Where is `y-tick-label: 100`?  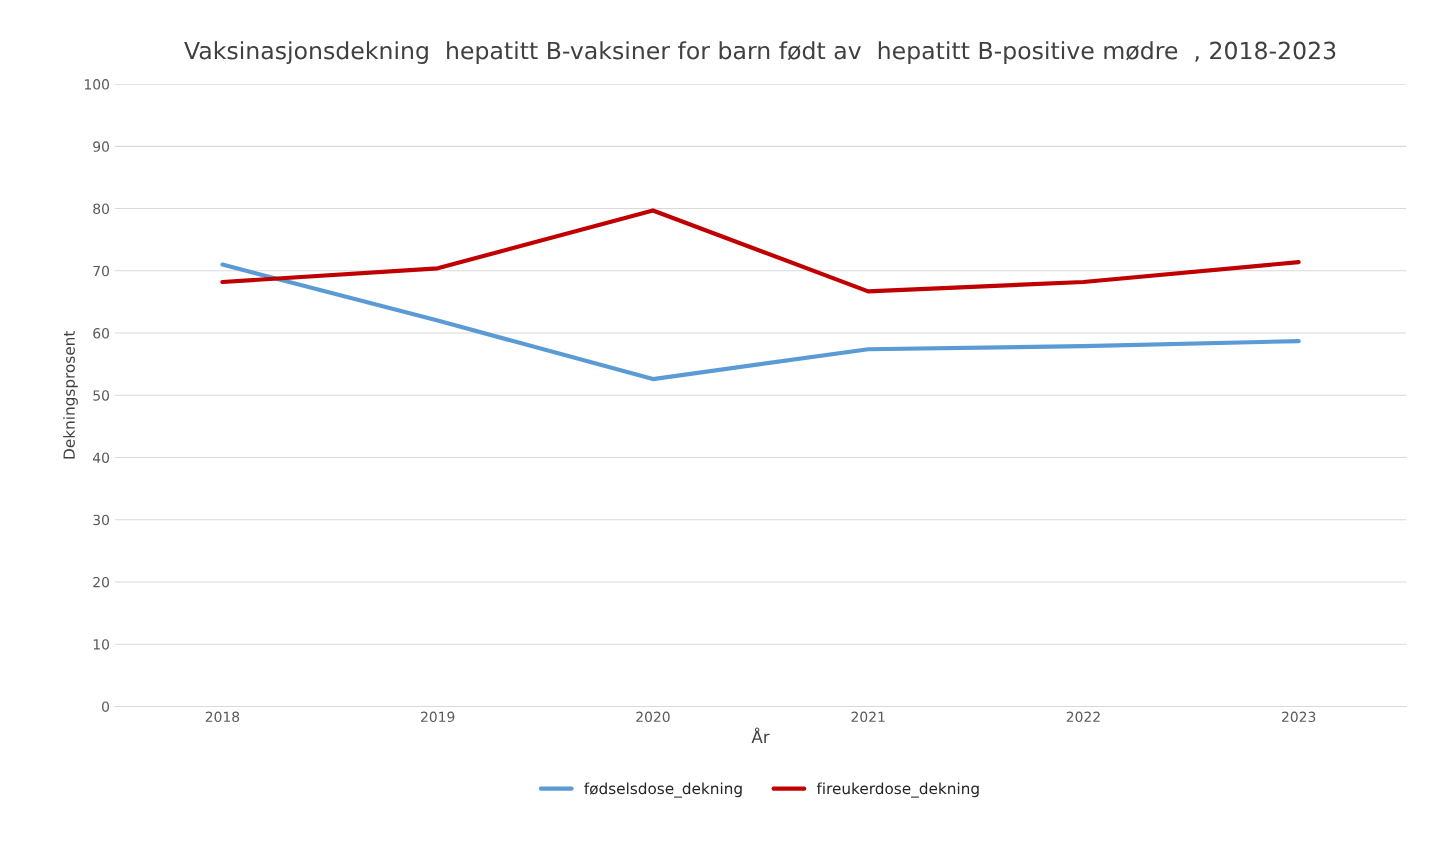
y-tick-label: 100 is located at coordinates (97, 84).